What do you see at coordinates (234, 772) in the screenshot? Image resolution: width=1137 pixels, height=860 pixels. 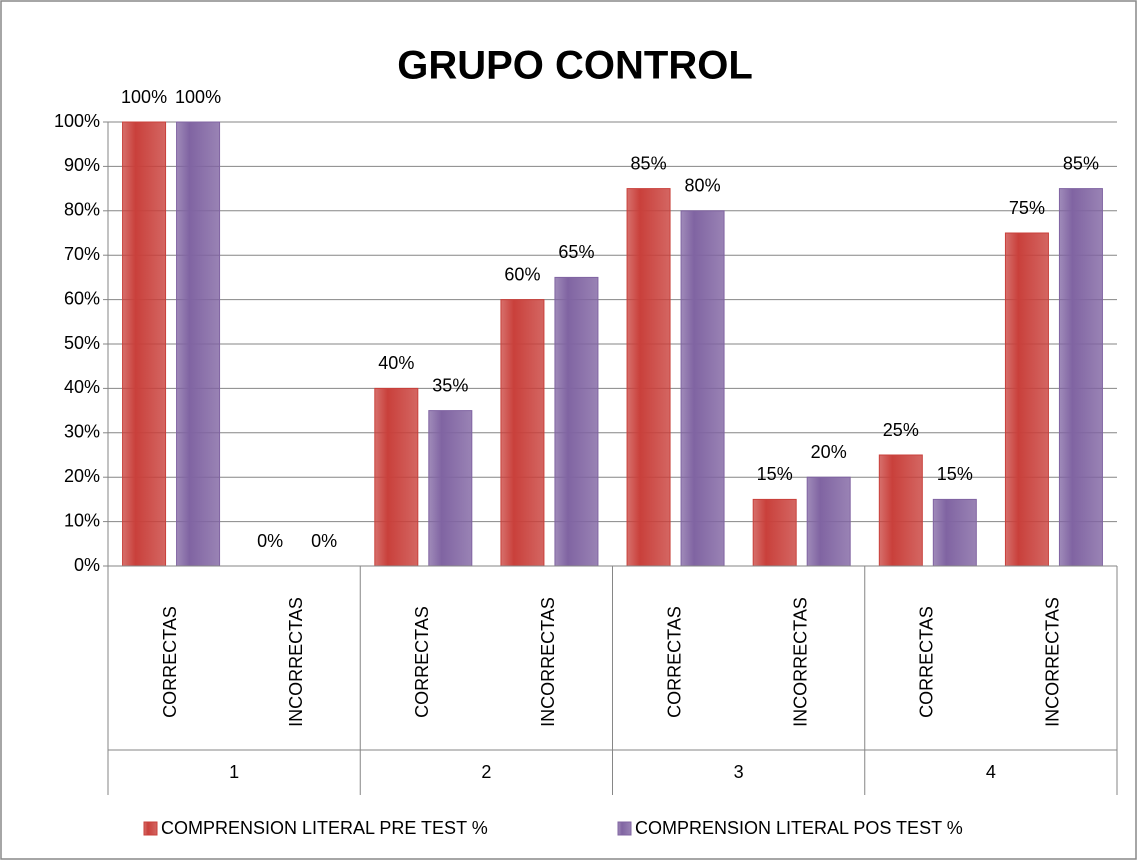 I see `group-label: 1` at bounding box center [234, 772].